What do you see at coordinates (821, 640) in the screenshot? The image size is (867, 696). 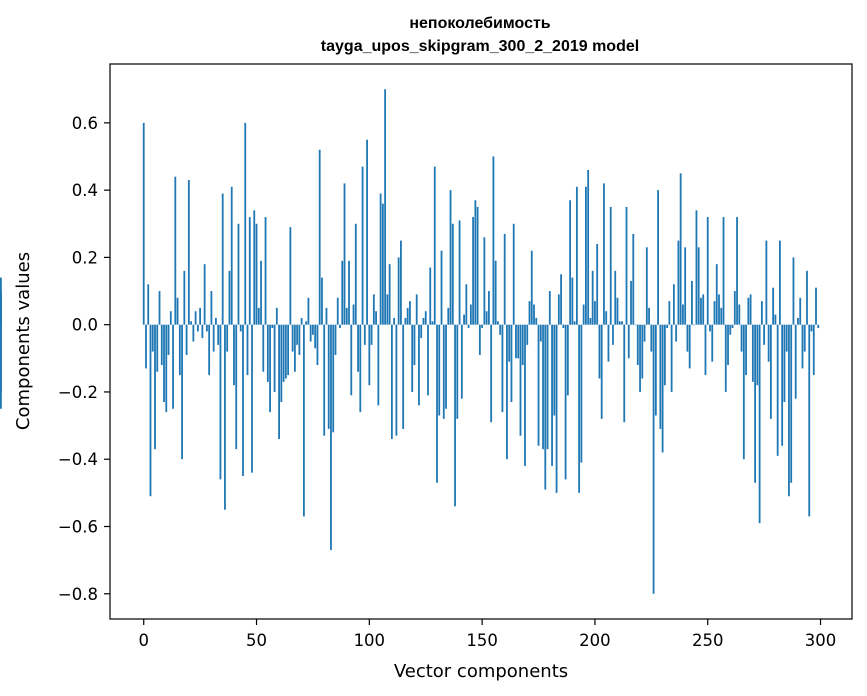 I see `x-tick-label: 300` at bounding box center [821, 640].